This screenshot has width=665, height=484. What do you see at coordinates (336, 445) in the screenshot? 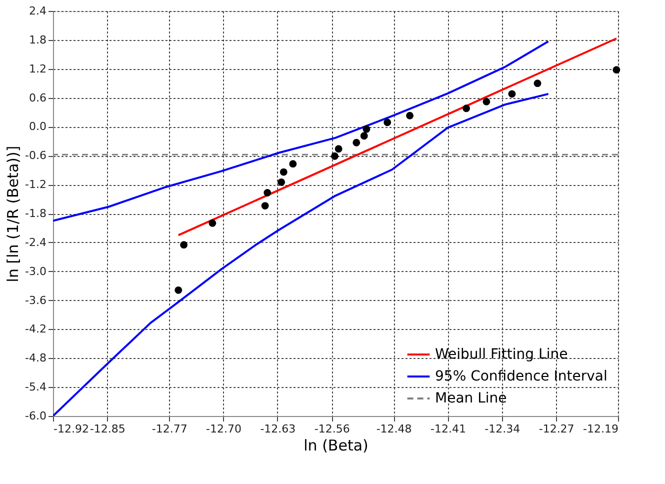
I see `x-axis-title: ln (Beta)` at bounding box center [336, 445].